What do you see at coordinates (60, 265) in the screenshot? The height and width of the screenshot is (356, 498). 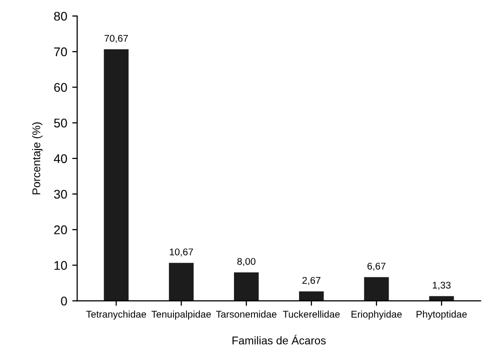 I see `y-tick-label: 10` at bounding box center [60, 265].